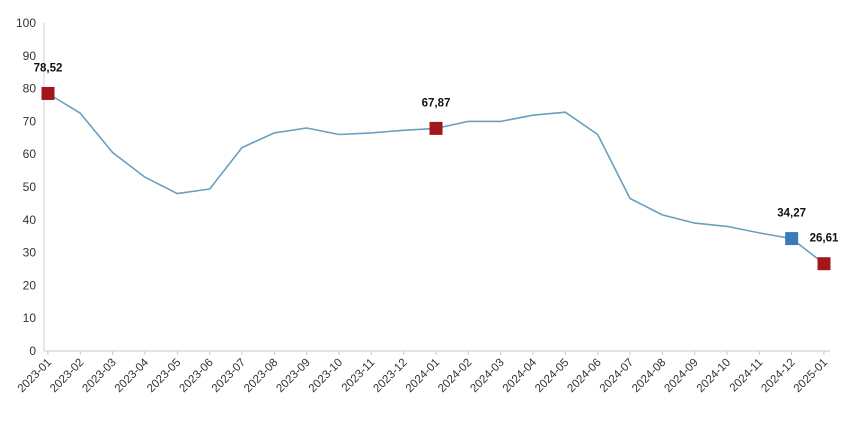 The image size is (850, 435). I want to click on x-tick-label: 2023-04, so click(132, 375).